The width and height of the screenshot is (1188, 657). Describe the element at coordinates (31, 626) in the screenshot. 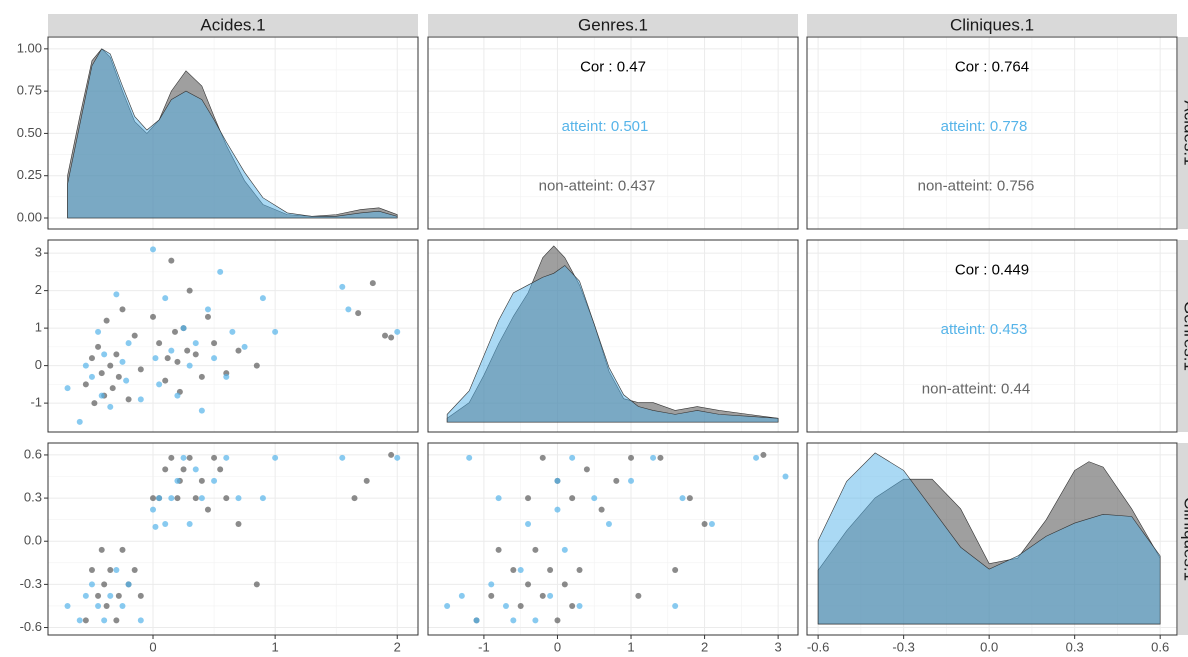

I see `y-tick-label: -0.6` at that location.